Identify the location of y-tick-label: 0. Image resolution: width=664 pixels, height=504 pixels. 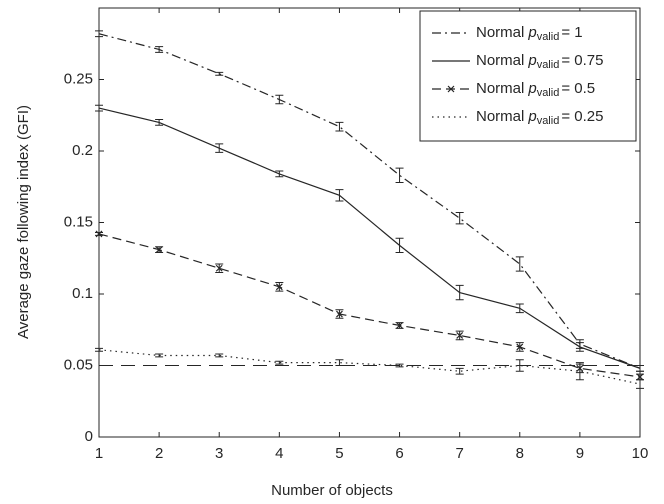
(89, 436).